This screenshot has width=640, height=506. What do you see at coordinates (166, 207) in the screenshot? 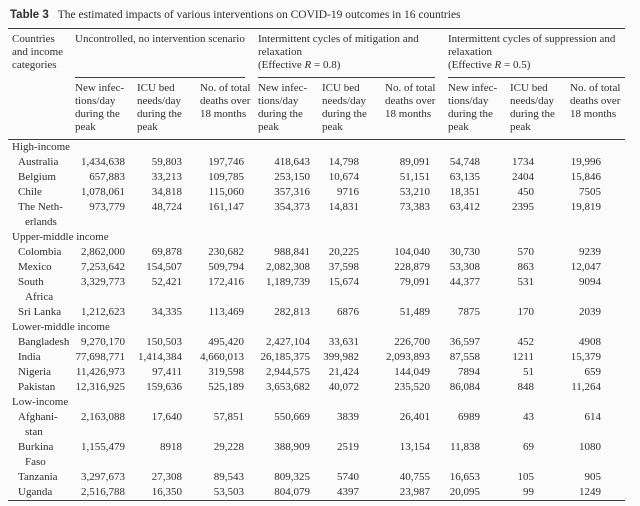
I see `value-cell: 48,724` at bounding box center [166, 207].